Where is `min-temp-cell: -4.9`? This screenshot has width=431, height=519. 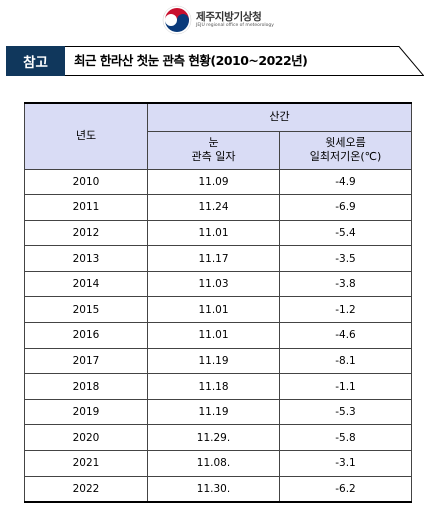 min-temp-cell: -4.9 is located at coordinates (345, 182).